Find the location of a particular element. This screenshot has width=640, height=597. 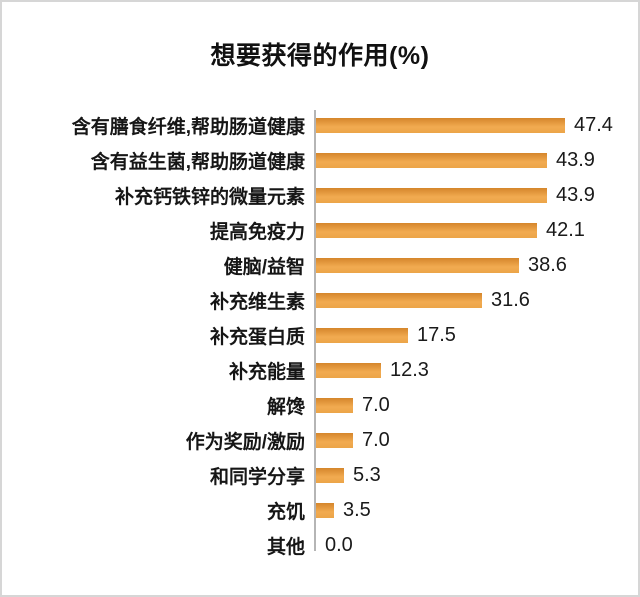

bar-area: 42.1 is located at coordinates (476, 230).